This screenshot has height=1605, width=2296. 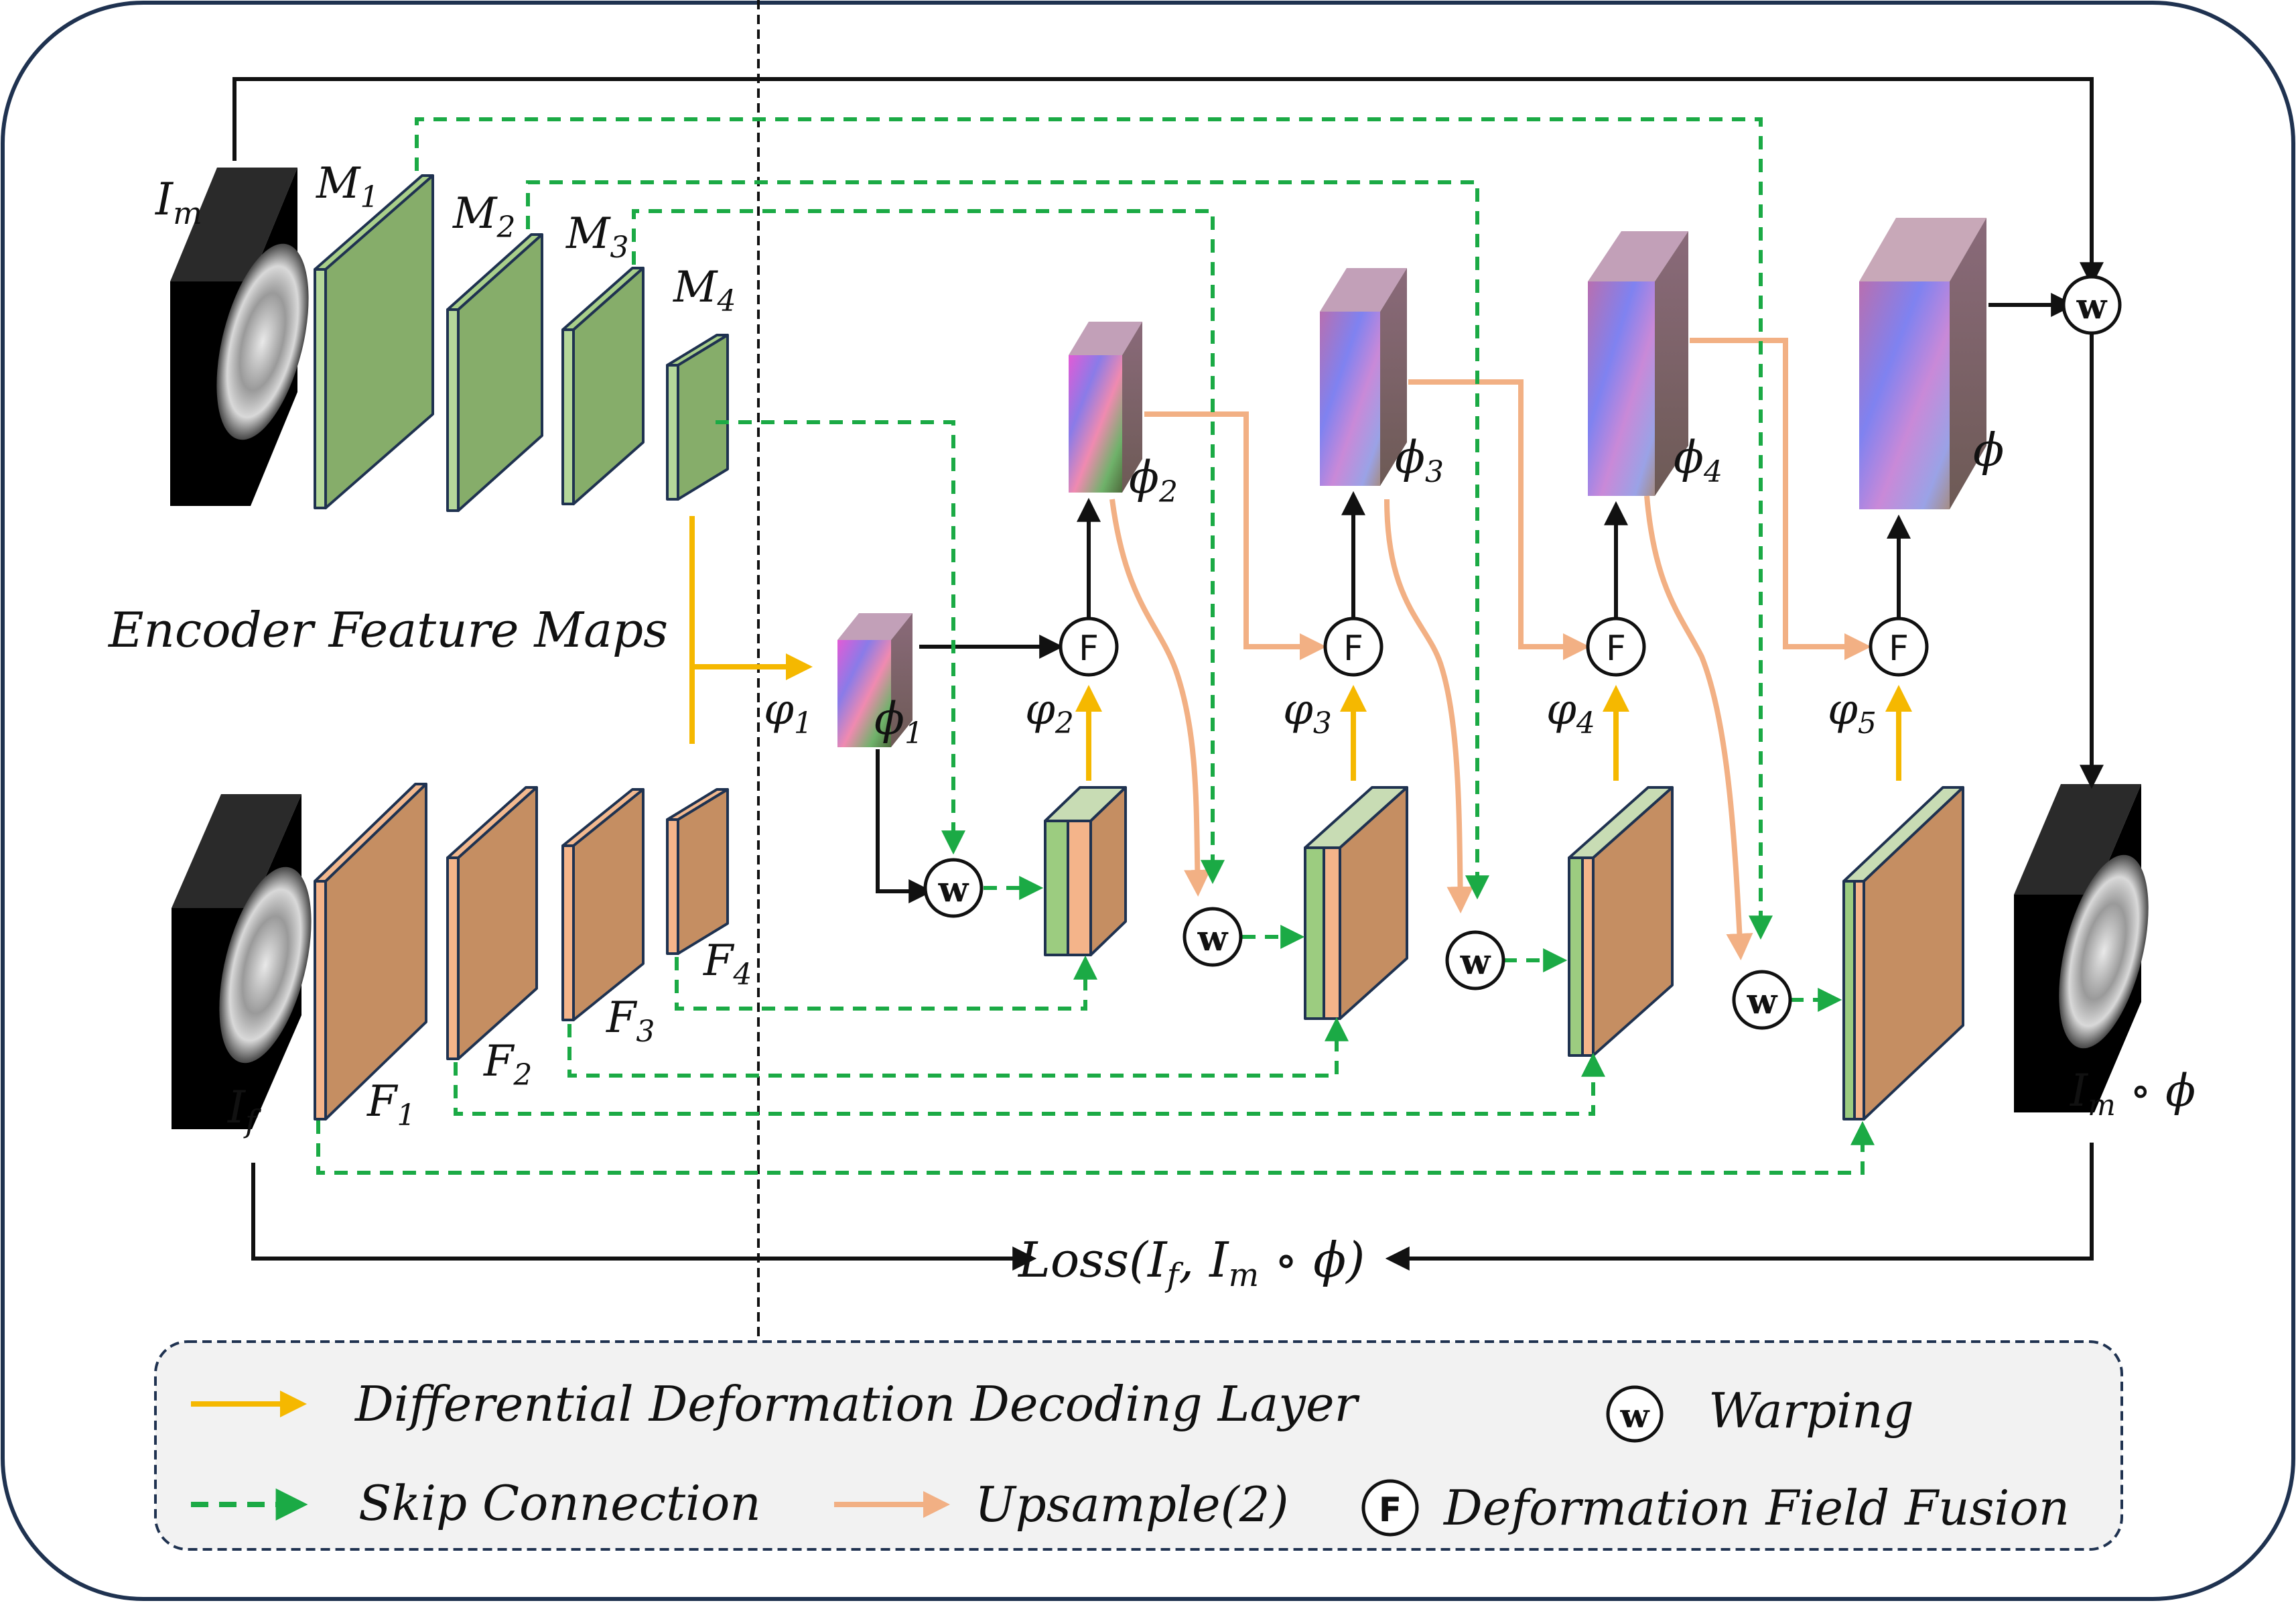 What do you see at coordinates (1132, 1504) in the screenshot?
I see `svg-text: Upsample(2)` at bounding box center [1132, 1504].